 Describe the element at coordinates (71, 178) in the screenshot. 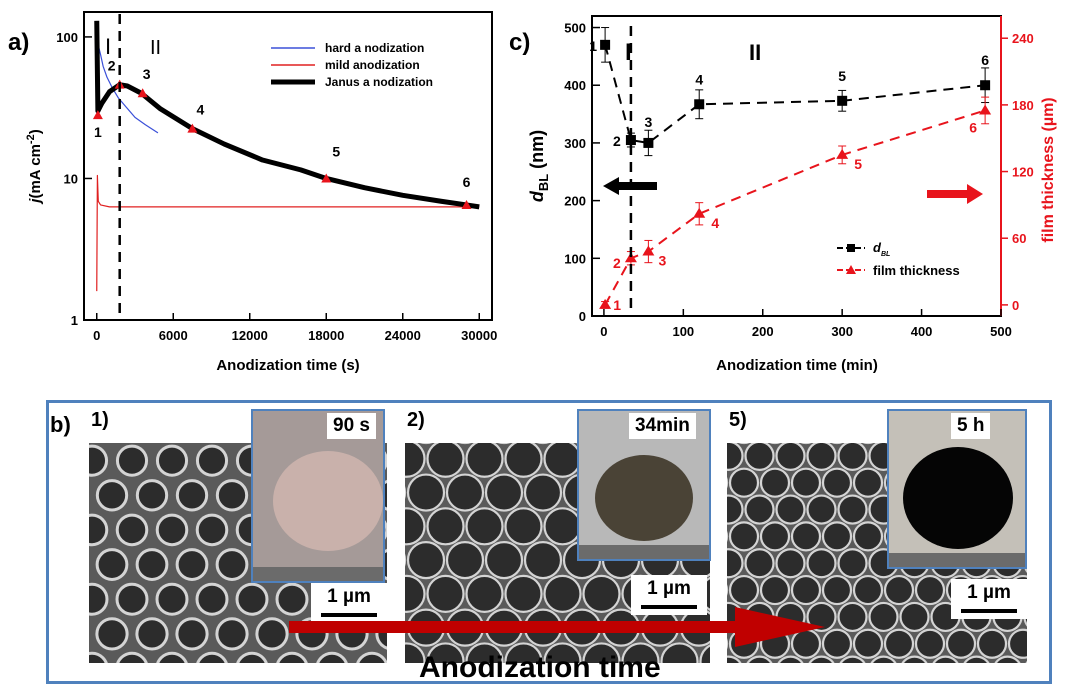

I see `y-tick-label: 10` at that location.